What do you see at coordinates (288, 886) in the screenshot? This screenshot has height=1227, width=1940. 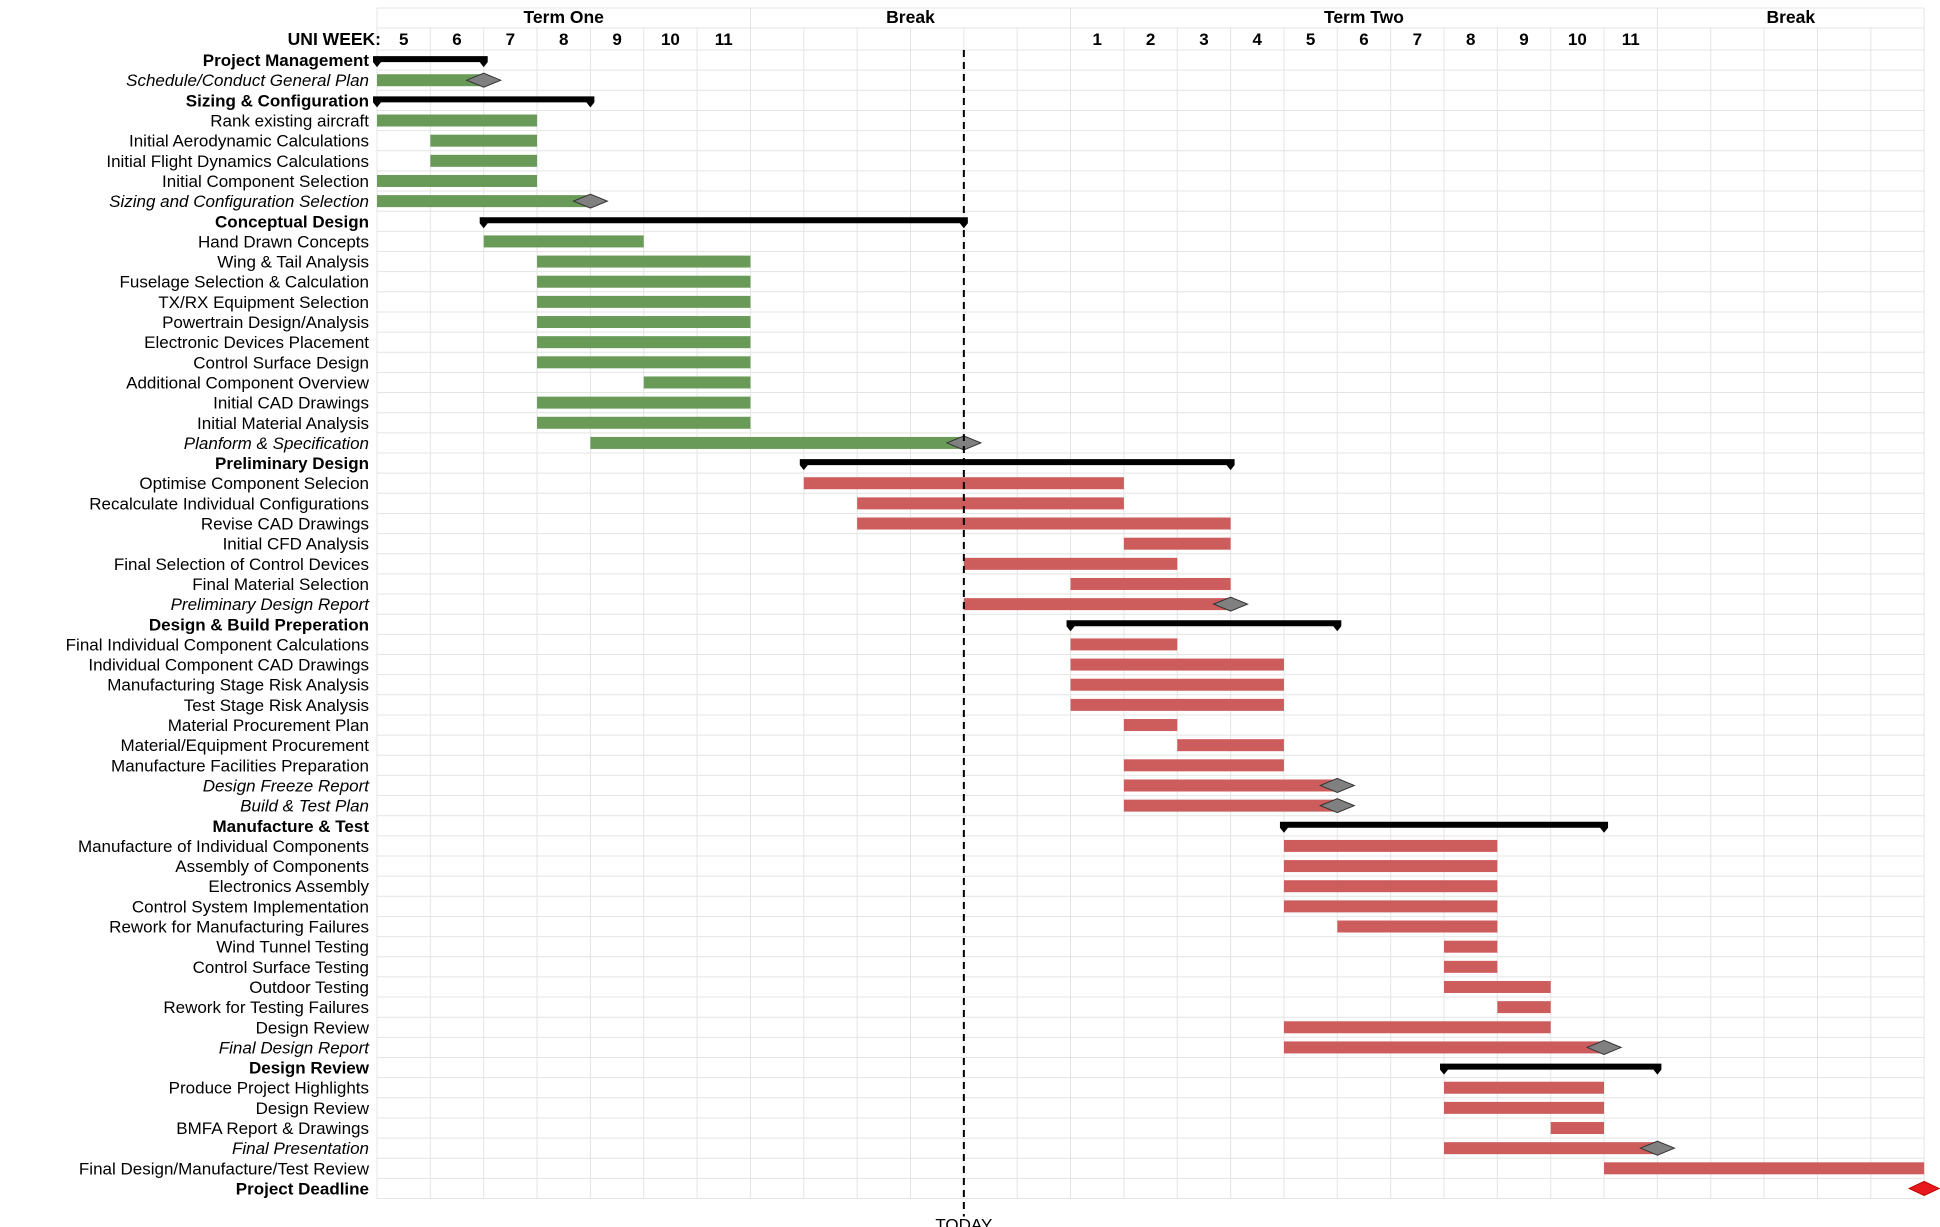 I see `task-label: Electronics Assembly` at bounding box center [288, 886].